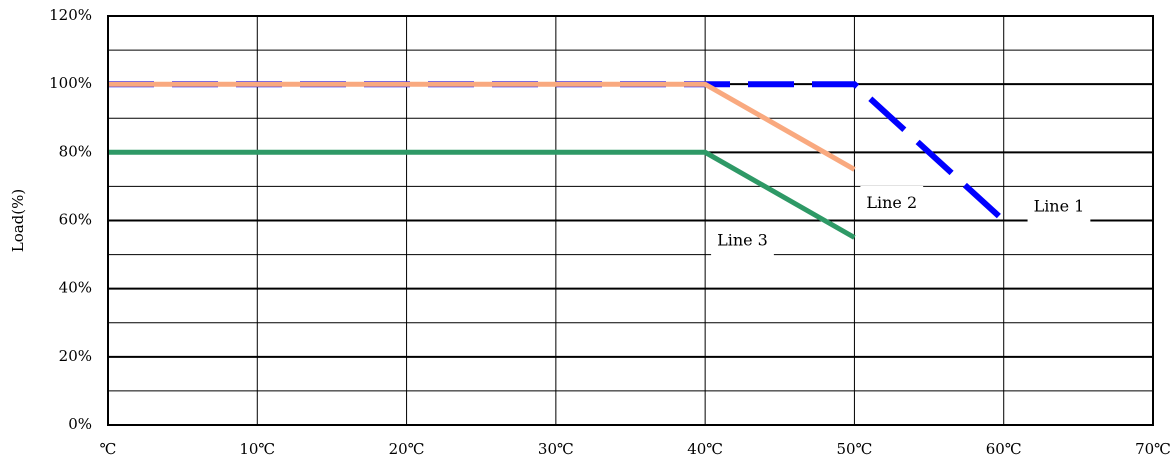 The image size is (1176, 471). I want to click on series-label-group-2: Line 2, so click(892, 202).